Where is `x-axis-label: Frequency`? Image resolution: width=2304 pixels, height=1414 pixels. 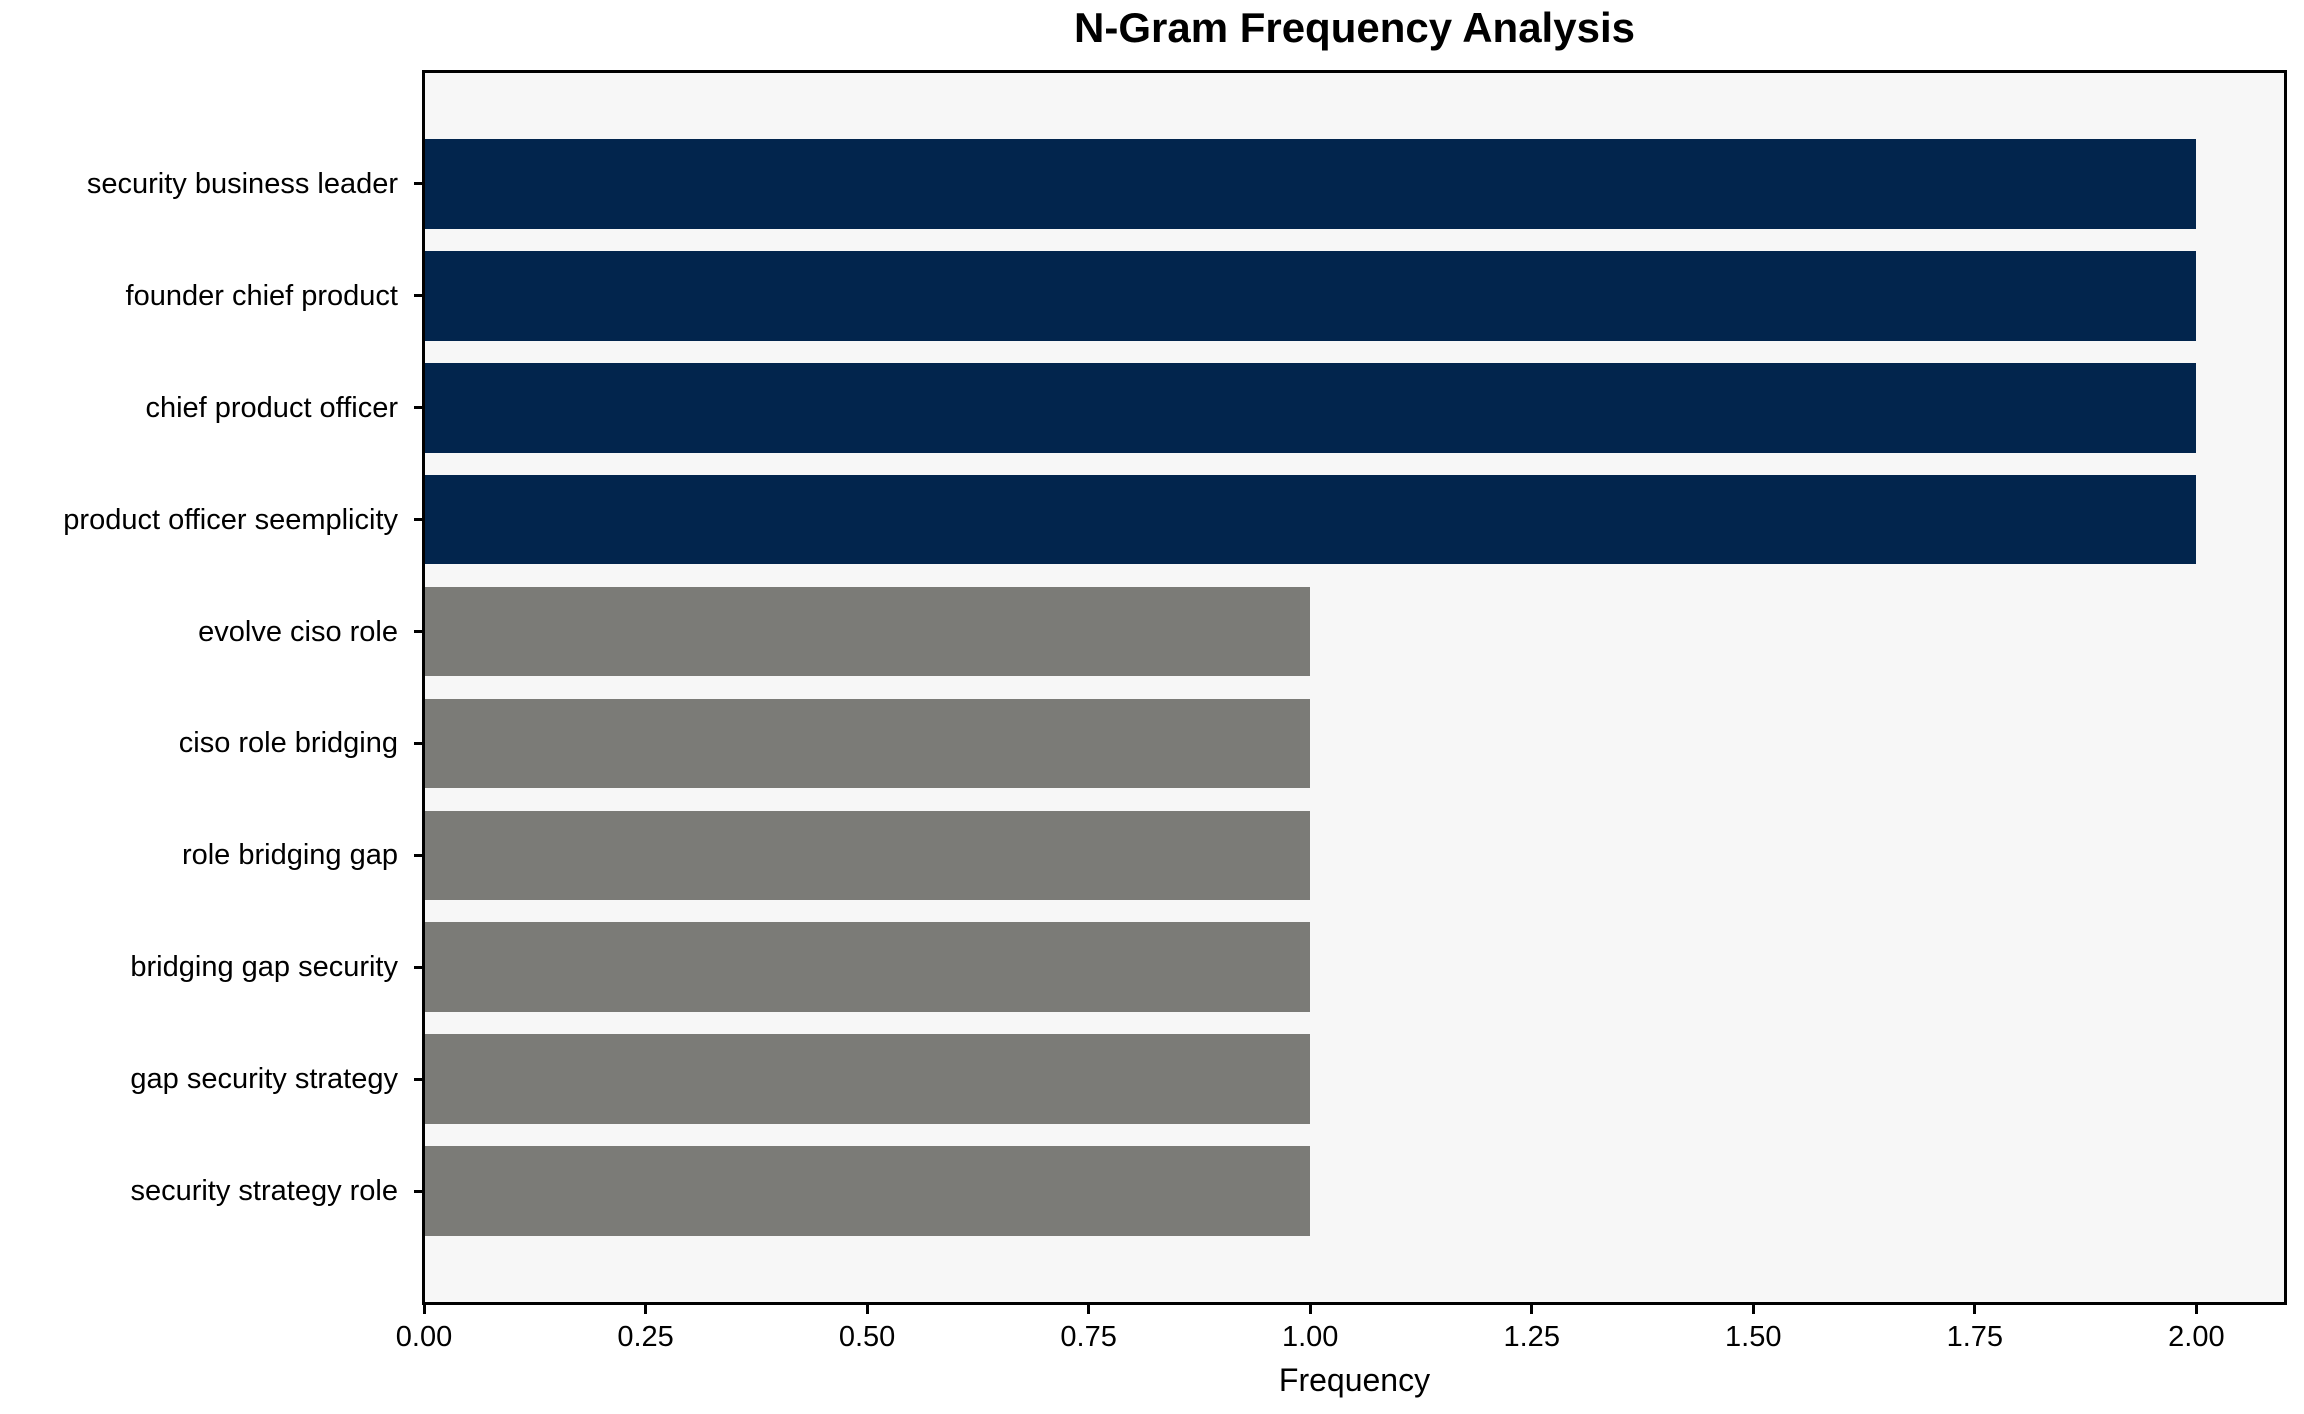
x-axis-label: Frequency is located at coordinates (1354, 1380).